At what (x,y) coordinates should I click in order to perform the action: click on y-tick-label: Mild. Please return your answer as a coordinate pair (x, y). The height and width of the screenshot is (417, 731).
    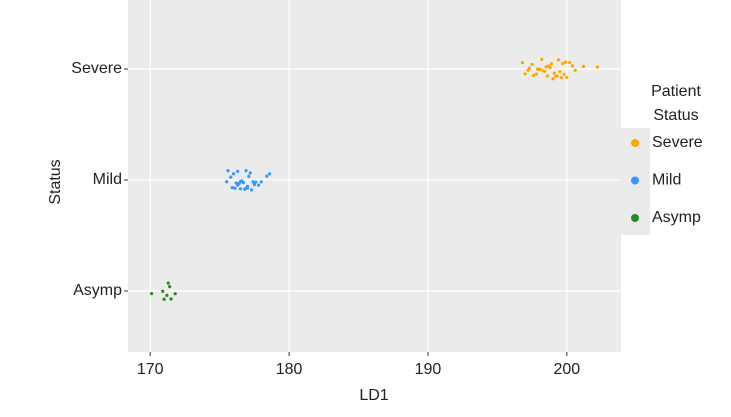
    Looking at the image, I should click on (107, 179).